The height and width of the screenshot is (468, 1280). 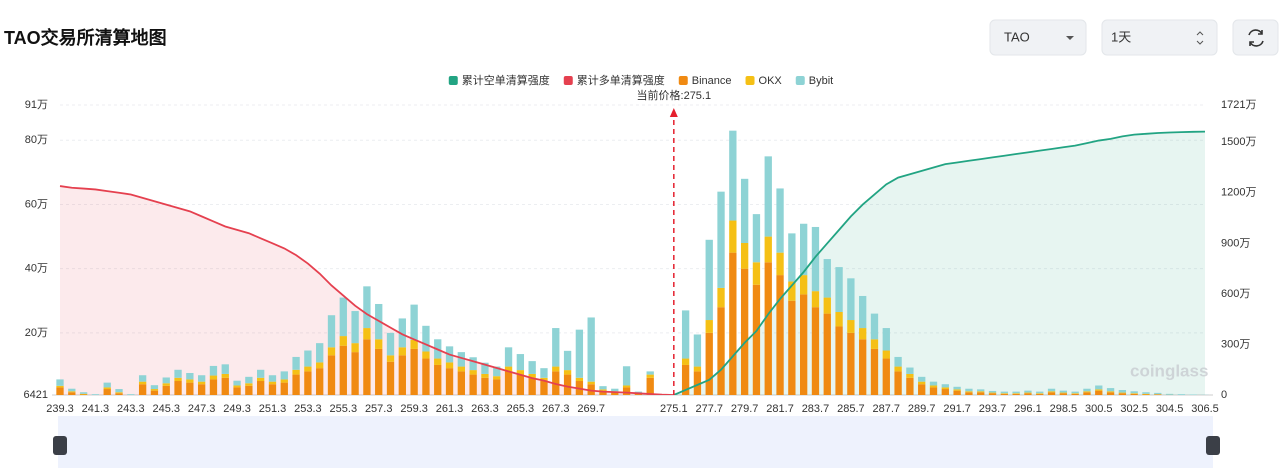 I want to click on page-title: TAO交易所清算地图, so click(x=85, y=37).